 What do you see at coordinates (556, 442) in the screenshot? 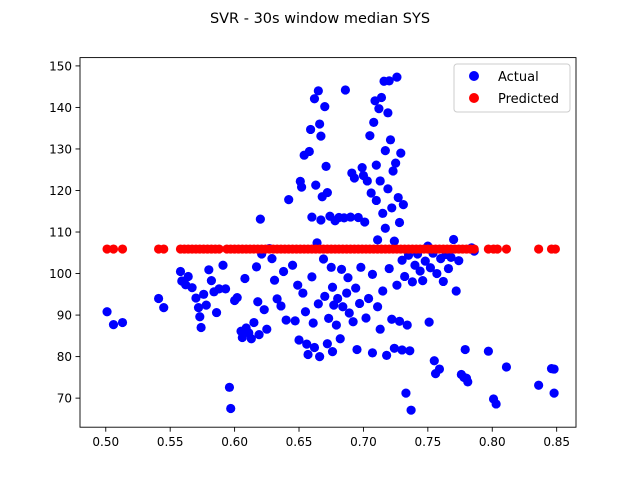
I see `x-tick-label: 0.85` at bounding box center [556, 442].